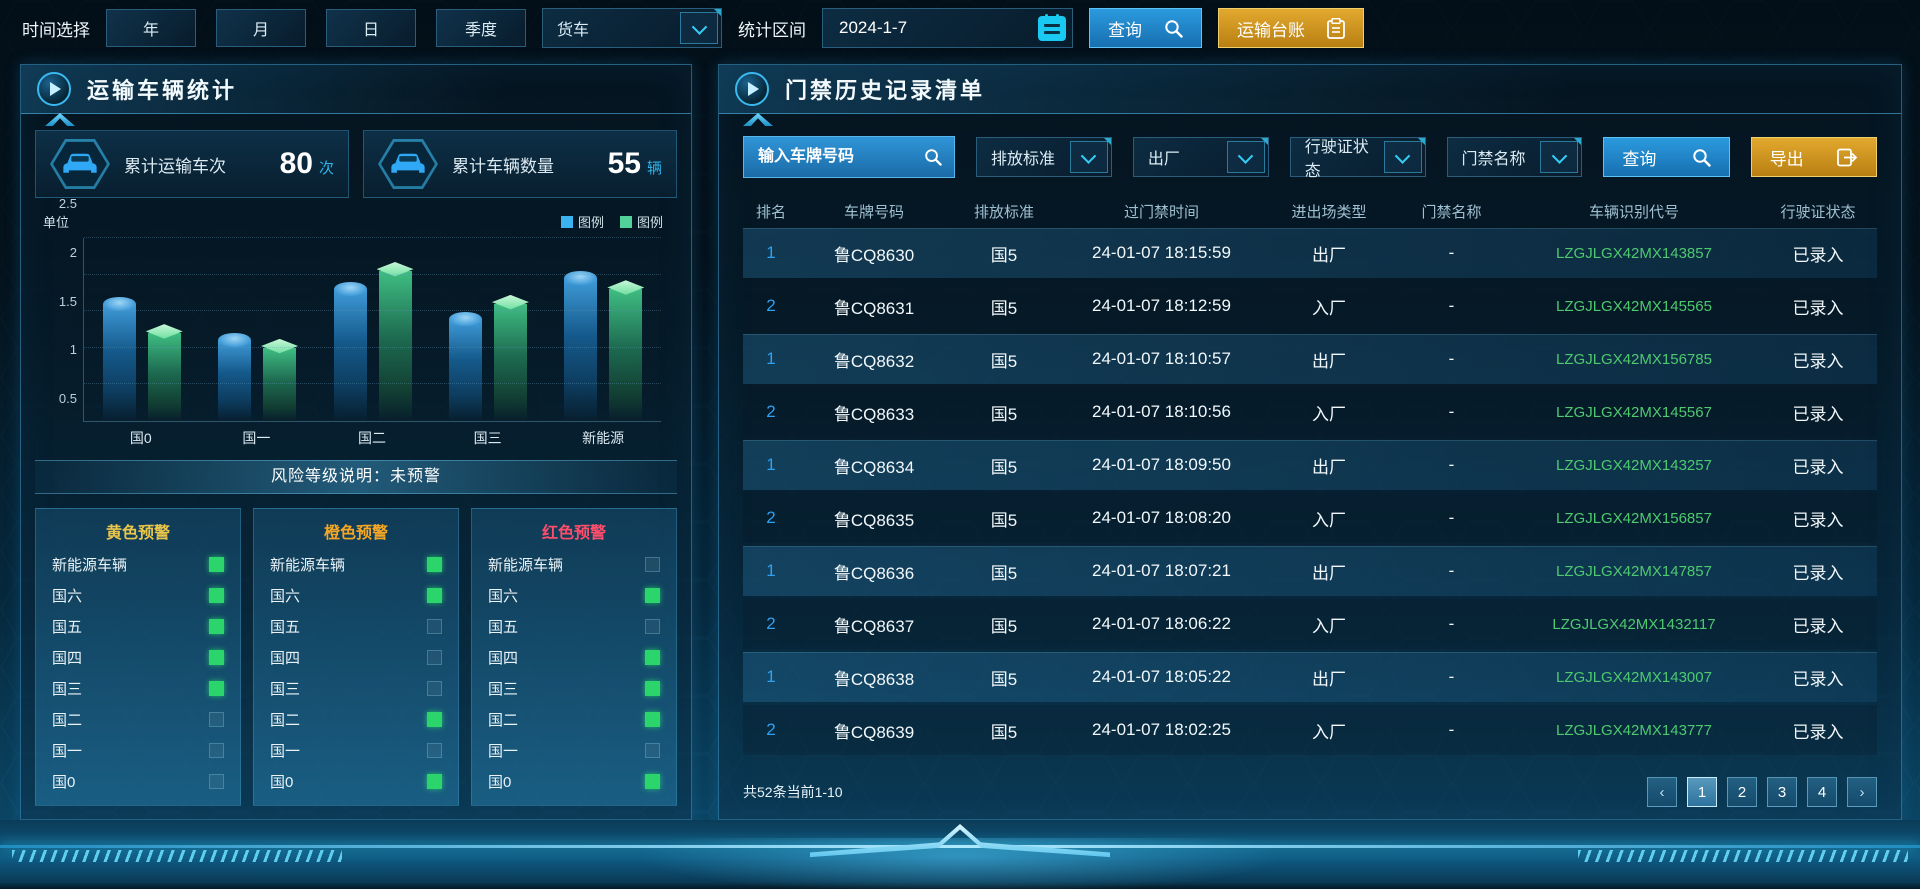  I want to click on page-button: 2, so click(1742, 792).